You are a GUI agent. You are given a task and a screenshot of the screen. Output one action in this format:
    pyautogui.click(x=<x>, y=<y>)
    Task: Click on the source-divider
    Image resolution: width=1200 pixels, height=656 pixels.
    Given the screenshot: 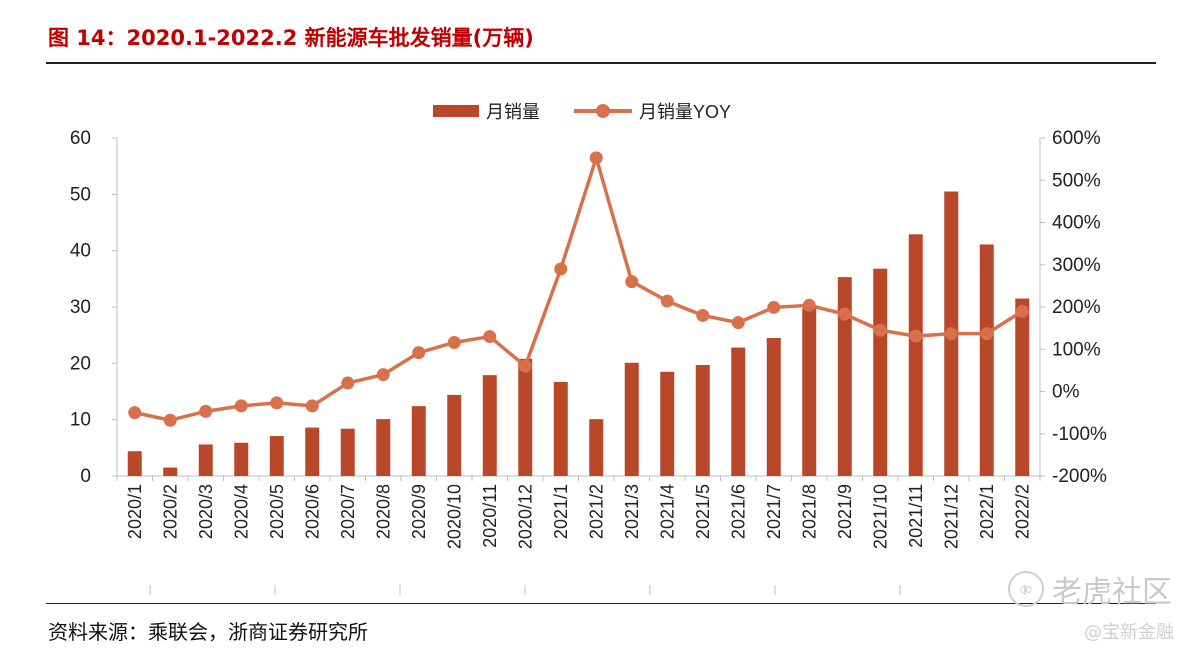 What is the action you would take?
    pyautogui.click(x=601, y=603)
    